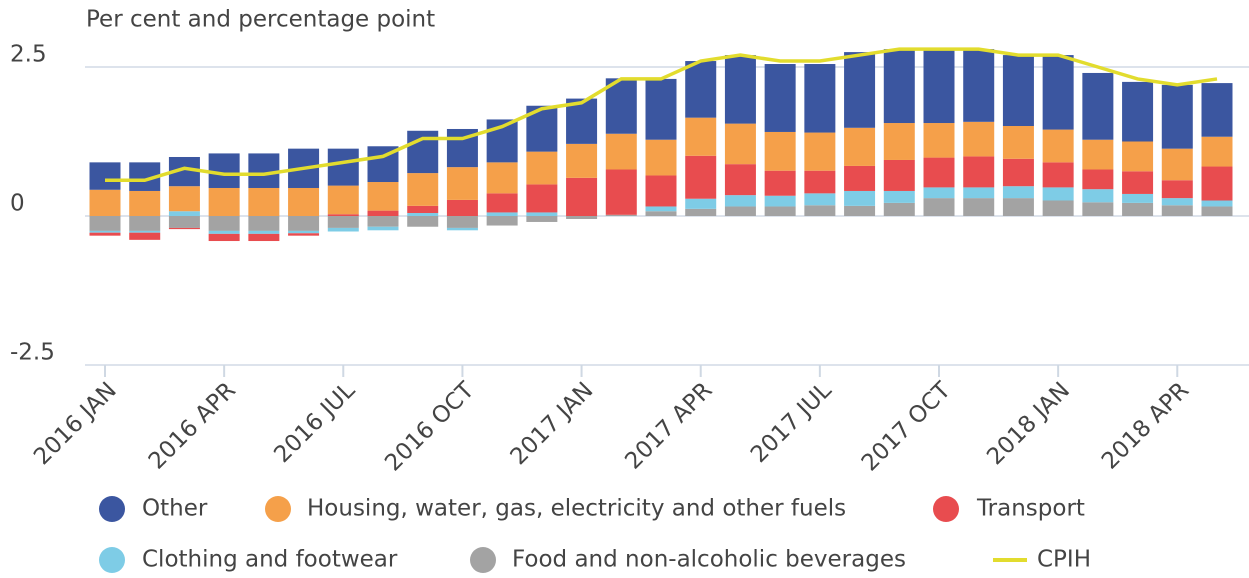  Describe the element at coordinates (28, 55) in the screenshot. I see `y-tick-label: 2.5` at that location.